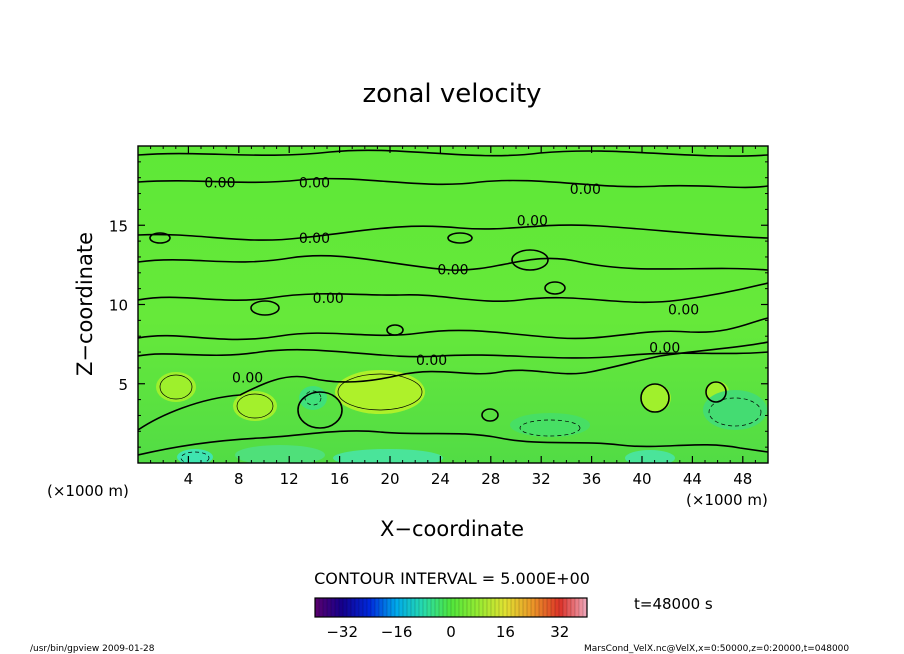 Image resolution: width=904 pixels, height=654 pixels. What do you see at coordinates (692, 479) in the screenshot?
I see `x-tick-label: 44` at bounding box center [692, 479].